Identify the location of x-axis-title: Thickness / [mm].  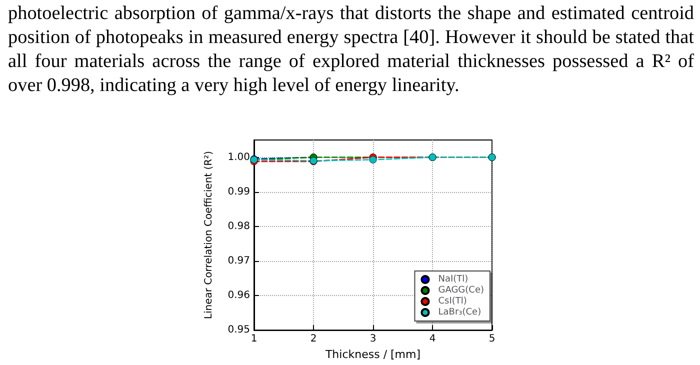
(372, 354).